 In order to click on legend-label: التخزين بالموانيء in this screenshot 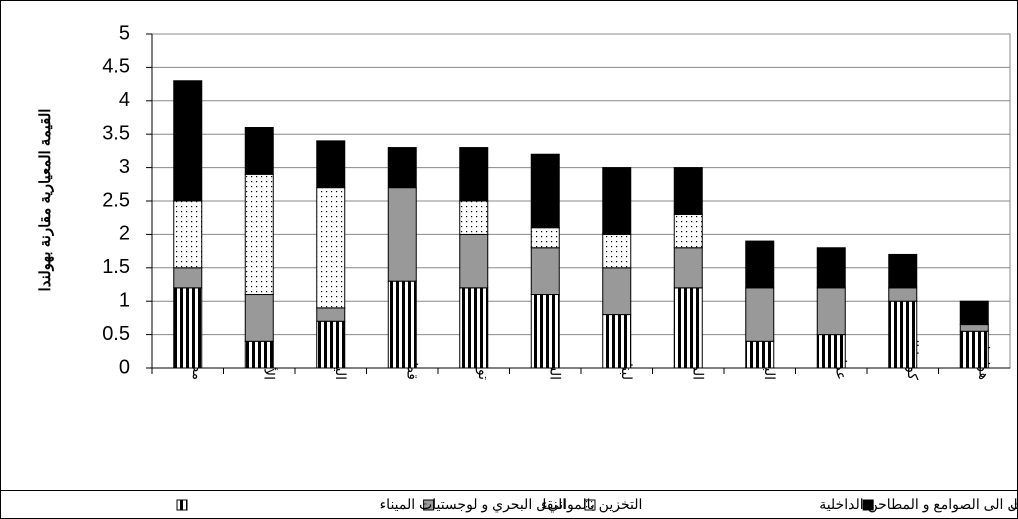, I will do `click(591, 504)`.